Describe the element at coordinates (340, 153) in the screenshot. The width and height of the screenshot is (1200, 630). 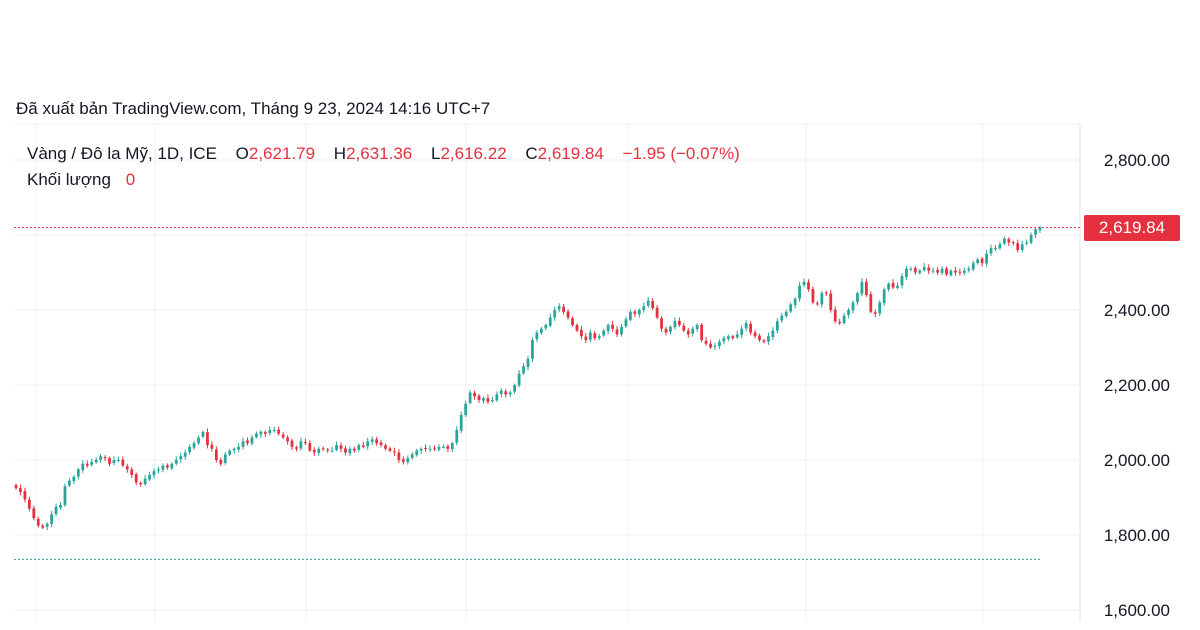
I see `high-label: H` at that location.